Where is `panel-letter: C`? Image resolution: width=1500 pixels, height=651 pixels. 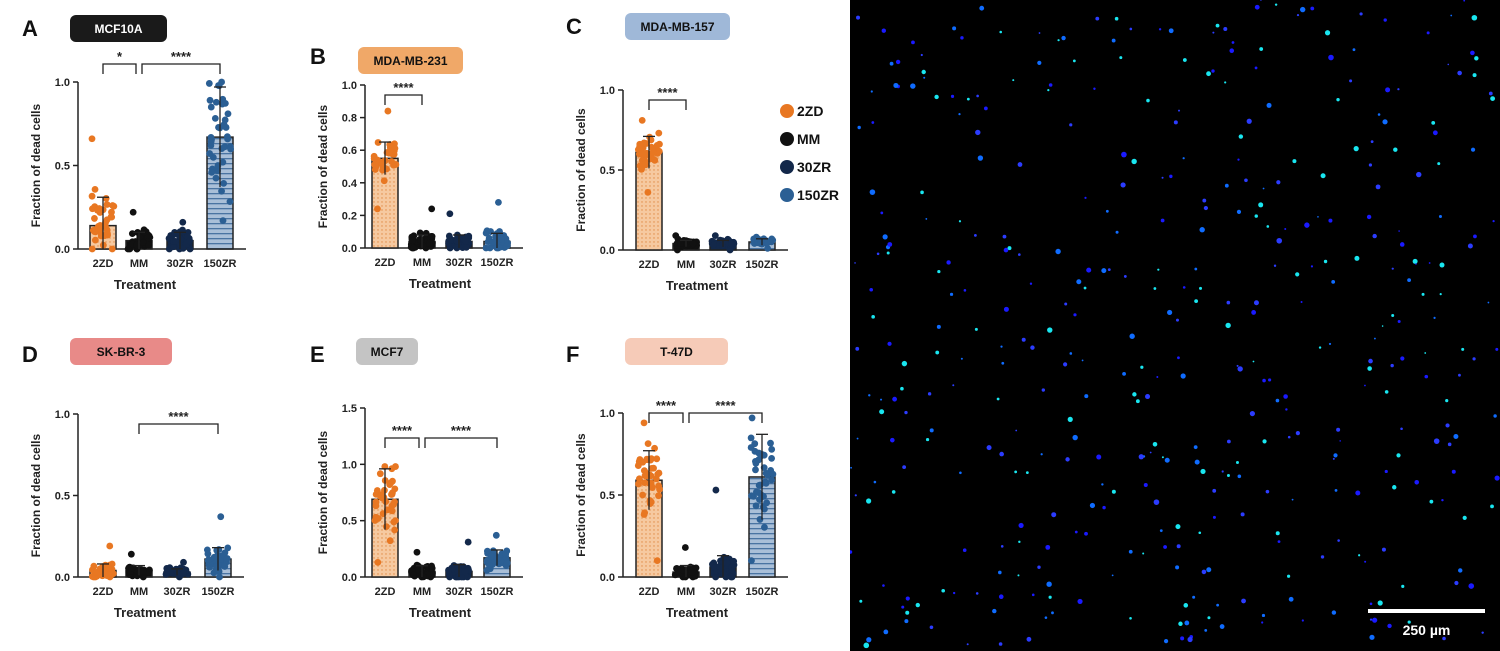
panel-letter: C is located at coordinates (574, 26).